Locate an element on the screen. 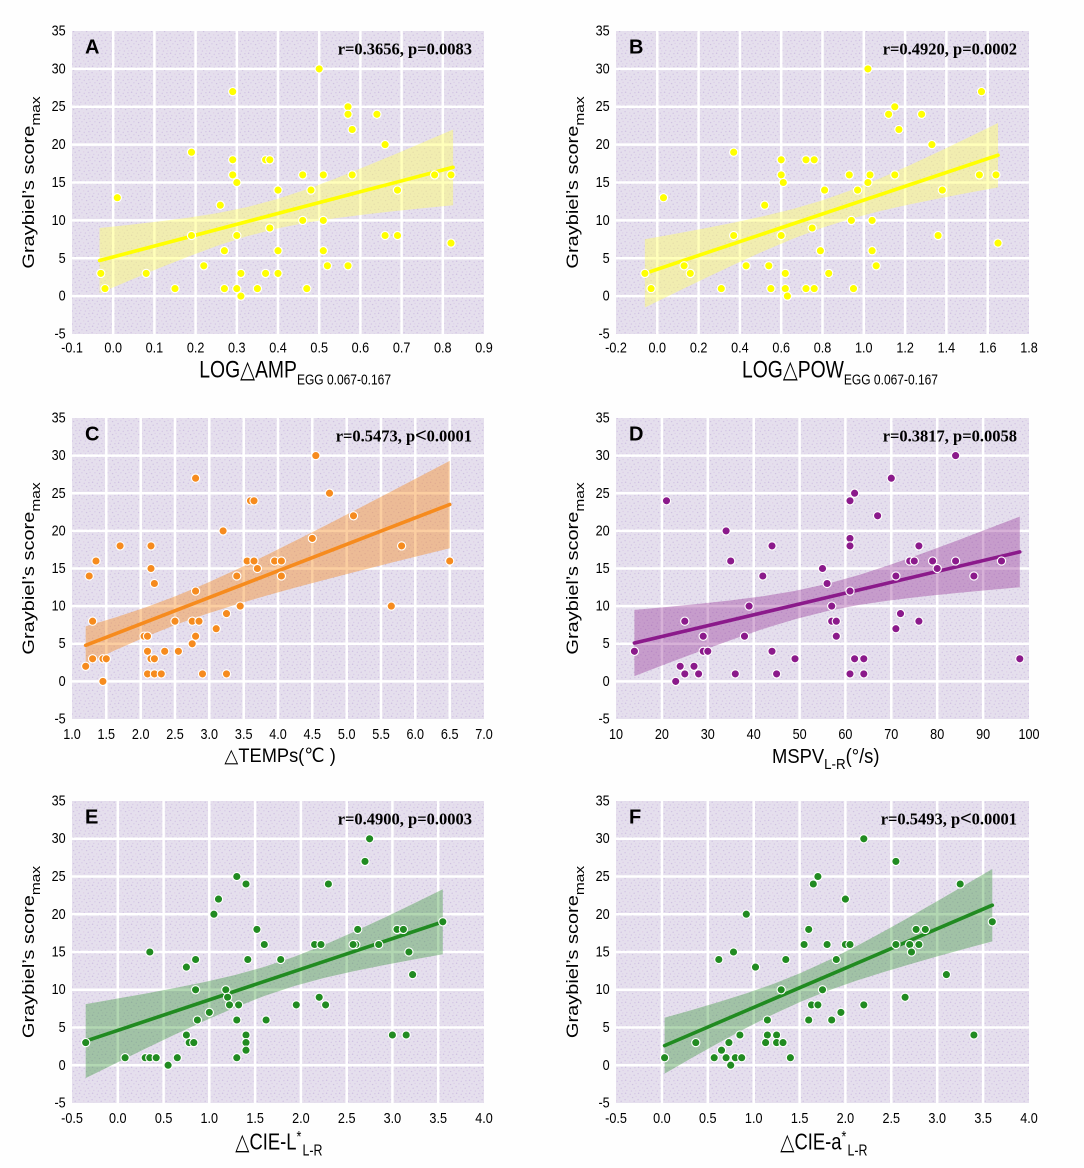  svg-text: 80 is located at coordinates (937, 733).